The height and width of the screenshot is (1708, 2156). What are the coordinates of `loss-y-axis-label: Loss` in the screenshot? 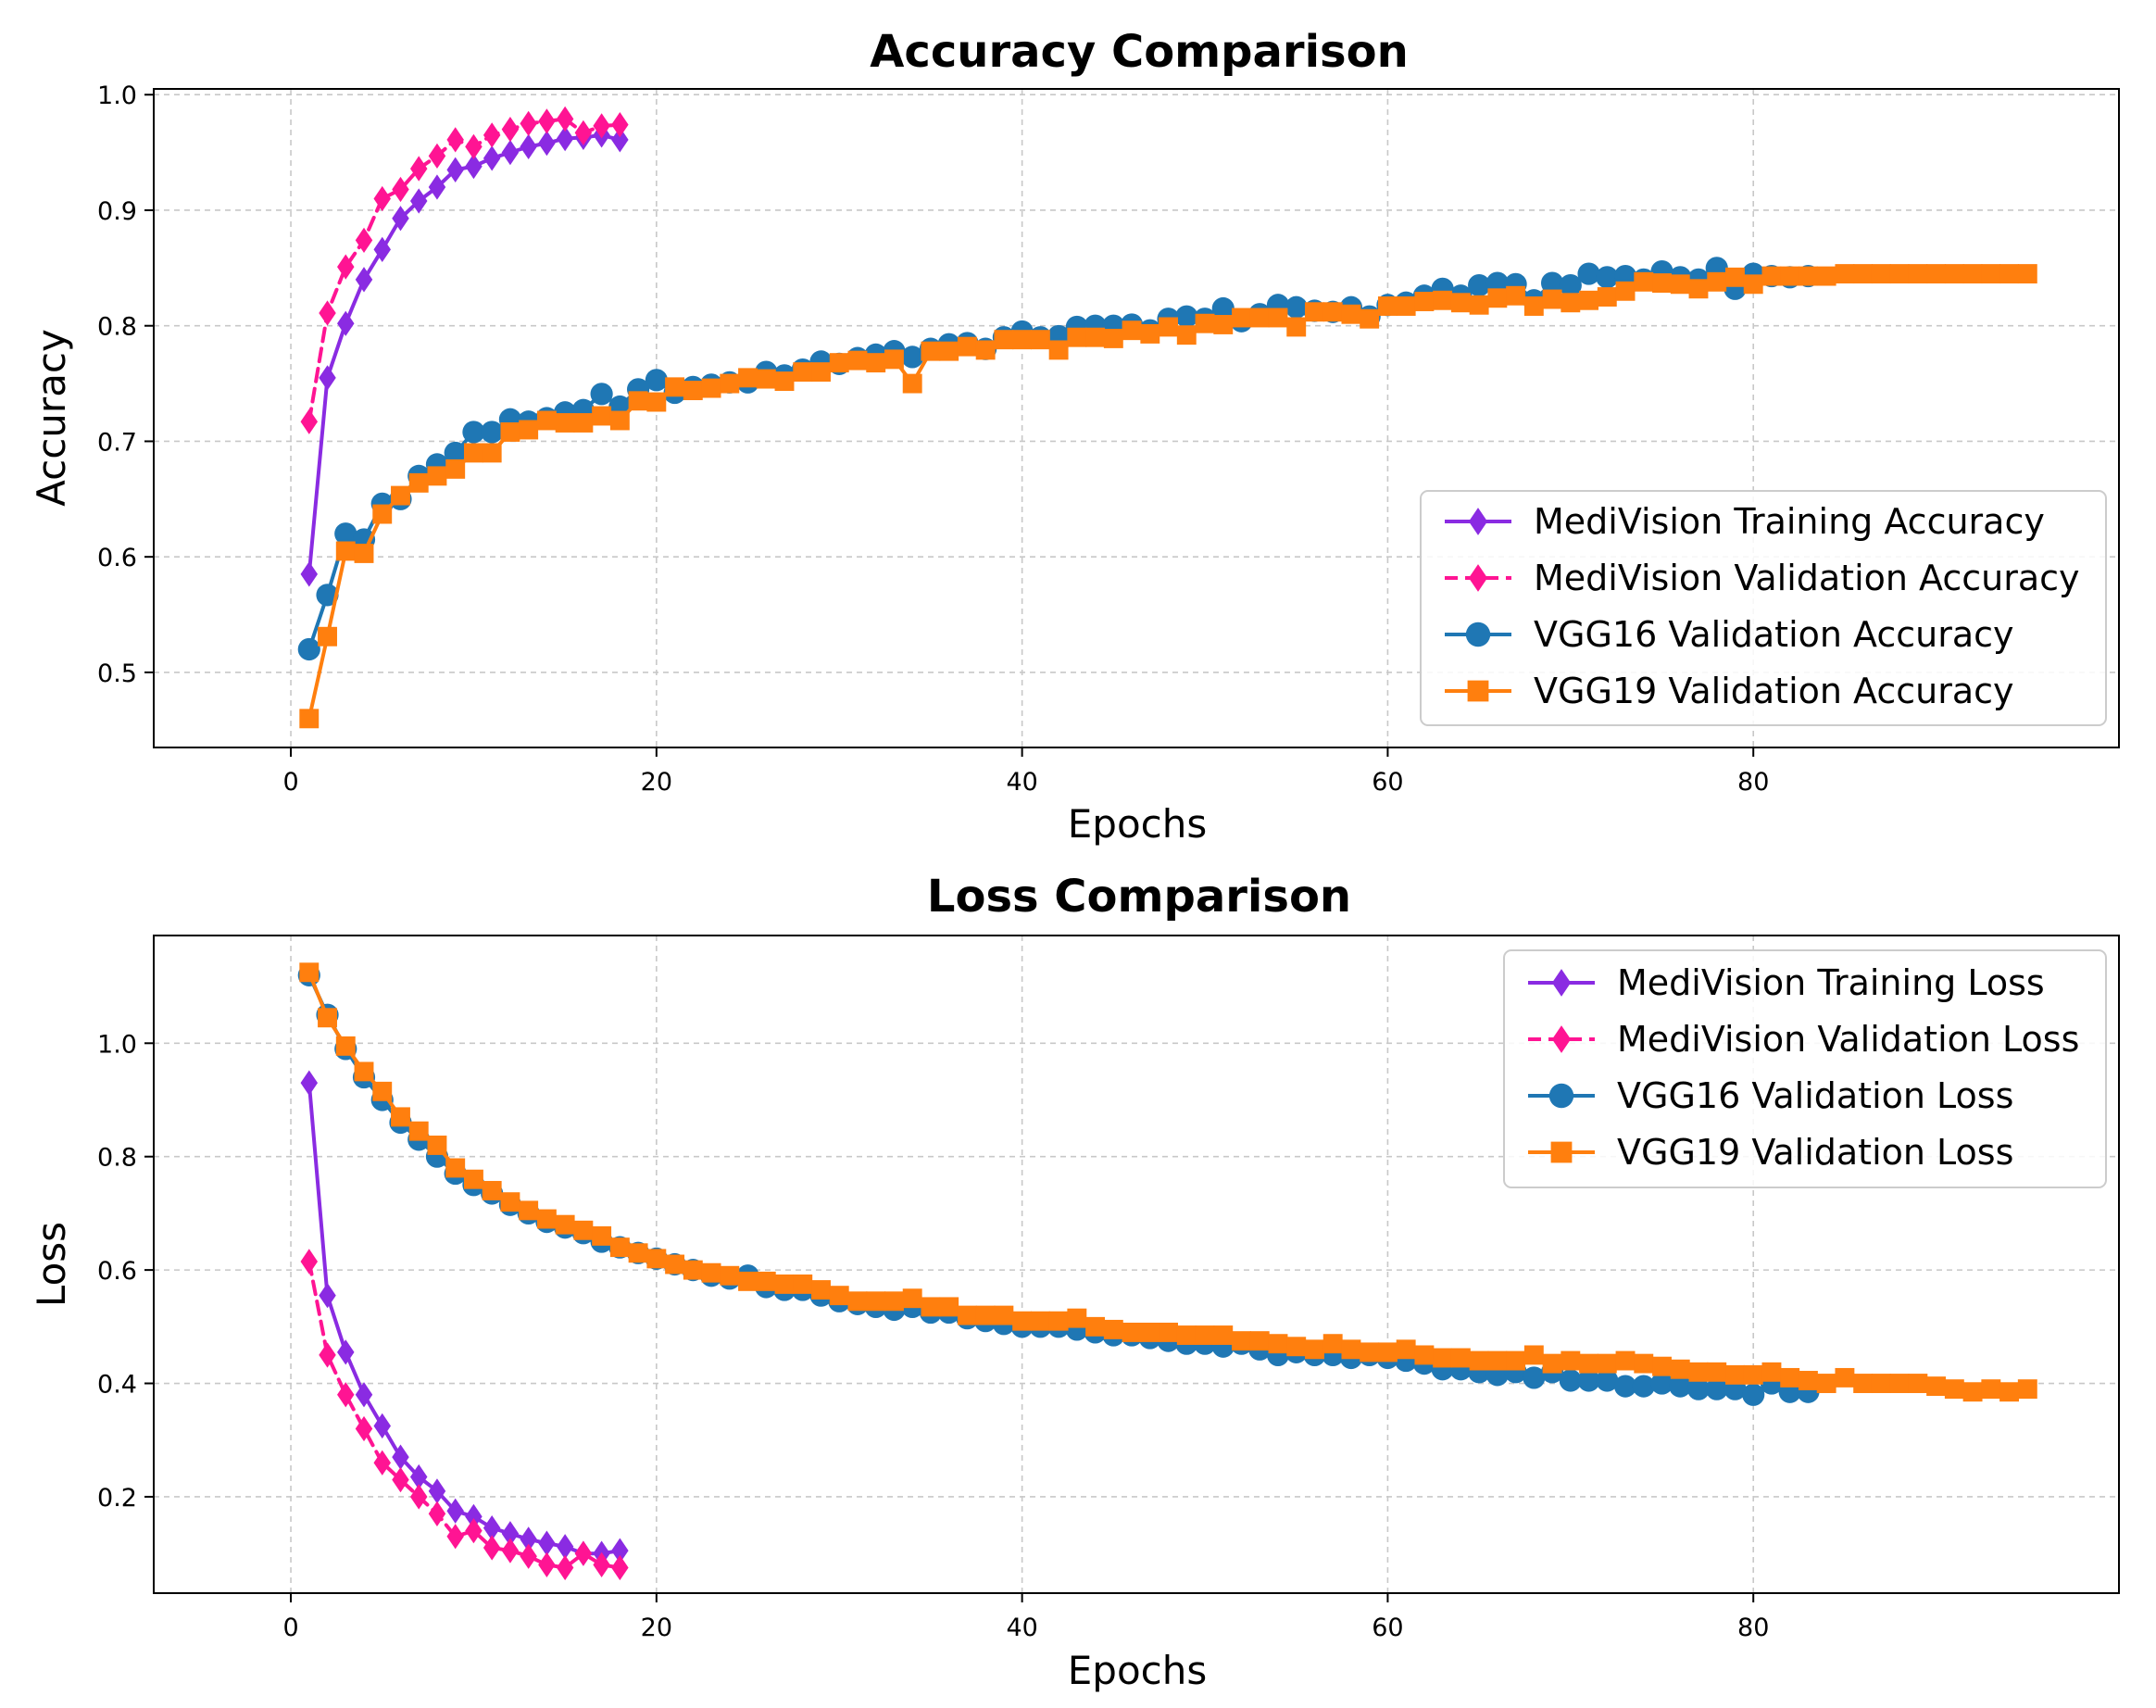 It's located at (51, 1264).